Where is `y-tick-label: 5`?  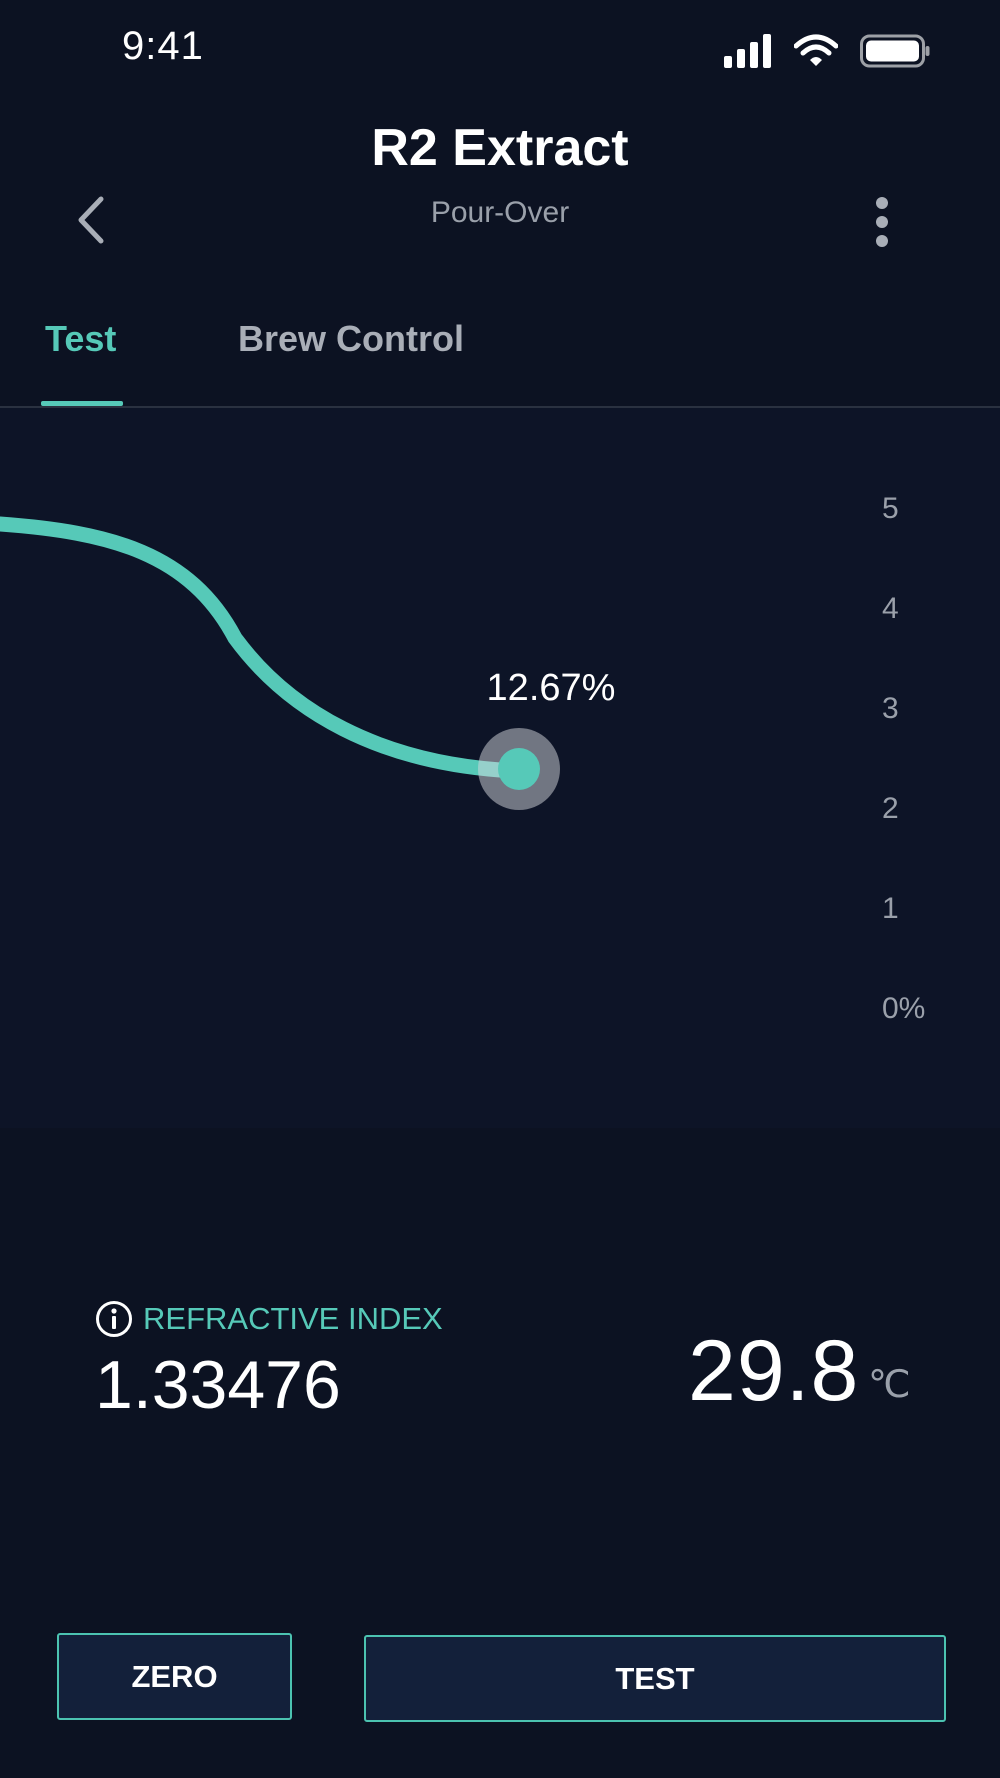 y-tick-label: 5 is located at coordinates (890, 508).